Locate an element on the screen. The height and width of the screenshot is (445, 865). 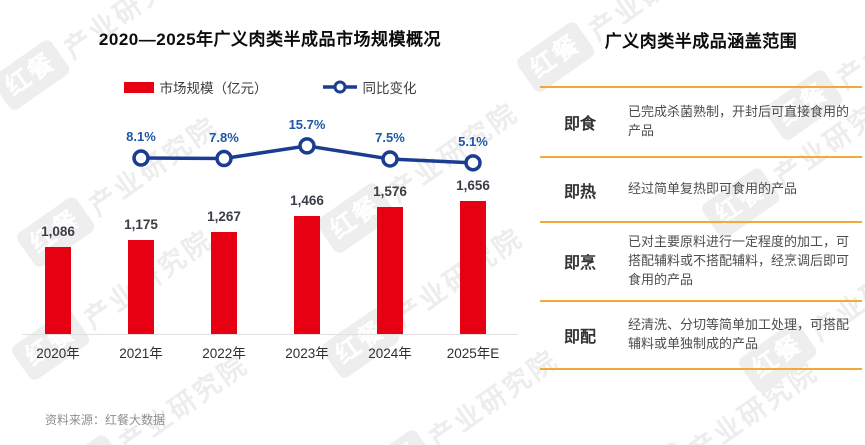
table-title: 广义肉类半成品涵盖范围 is located at coordinates (701, 41).